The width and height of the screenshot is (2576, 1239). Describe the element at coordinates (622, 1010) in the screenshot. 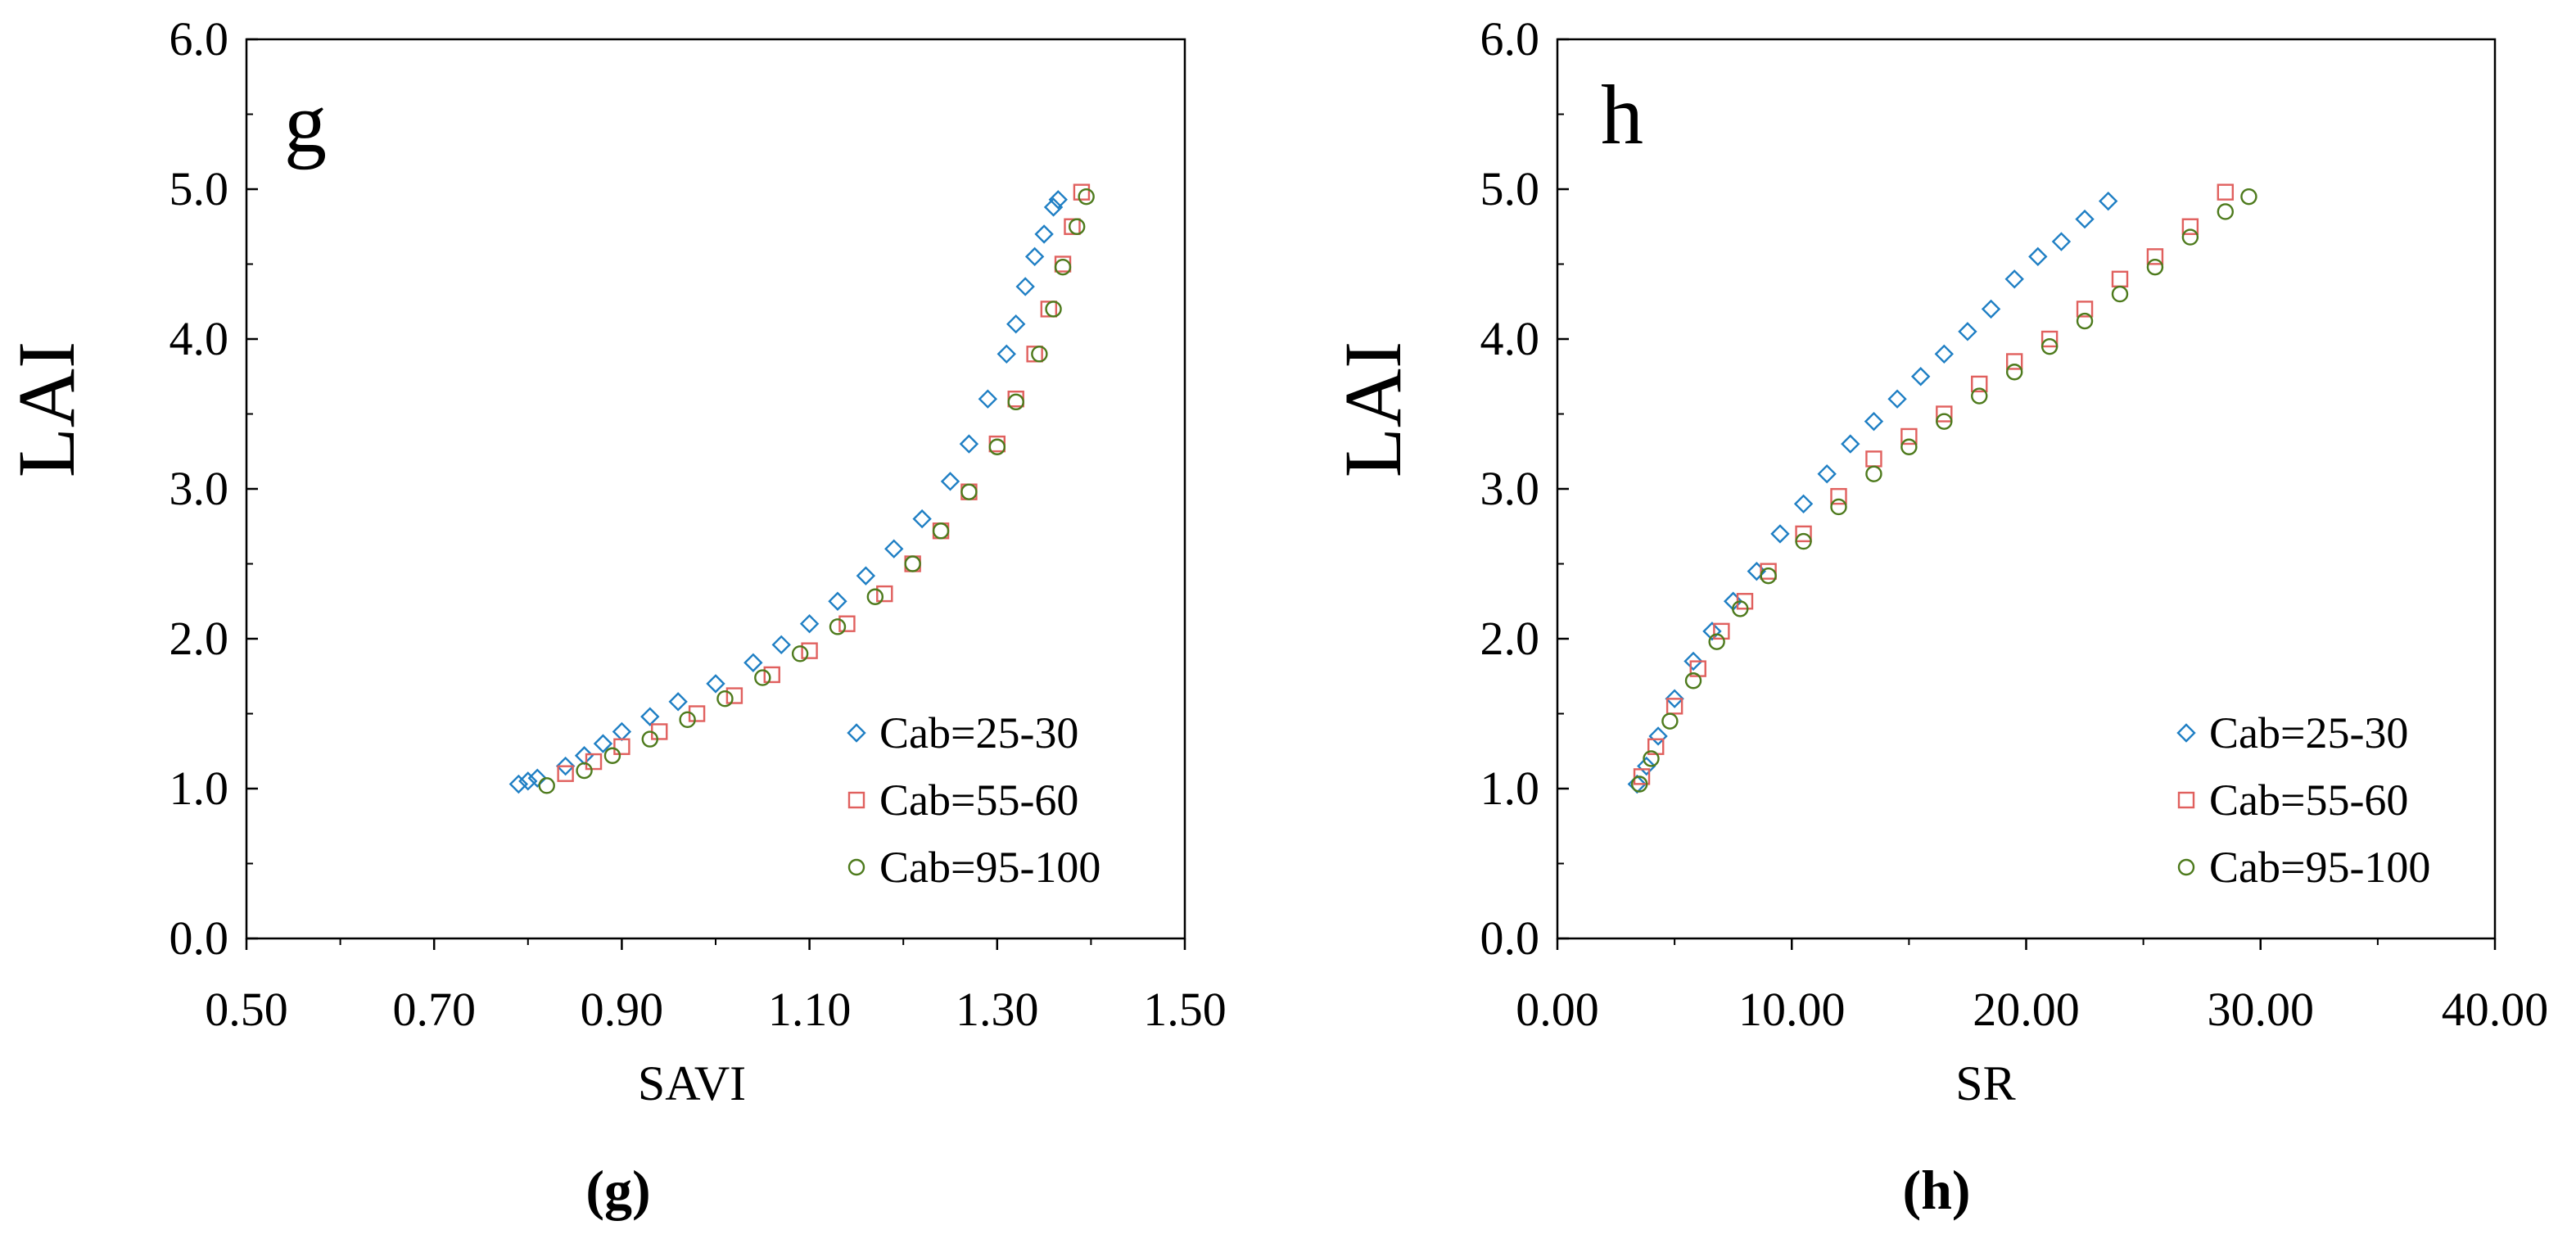

I see `x-tick-label: 0.90` at that location.